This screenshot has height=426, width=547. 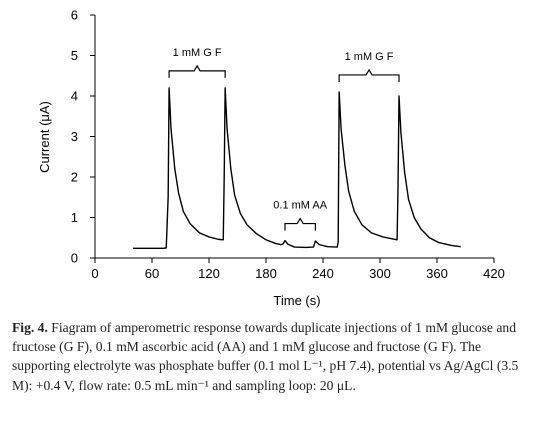 I want to click on y-tick-label: 6, so click(x=74, y=15).